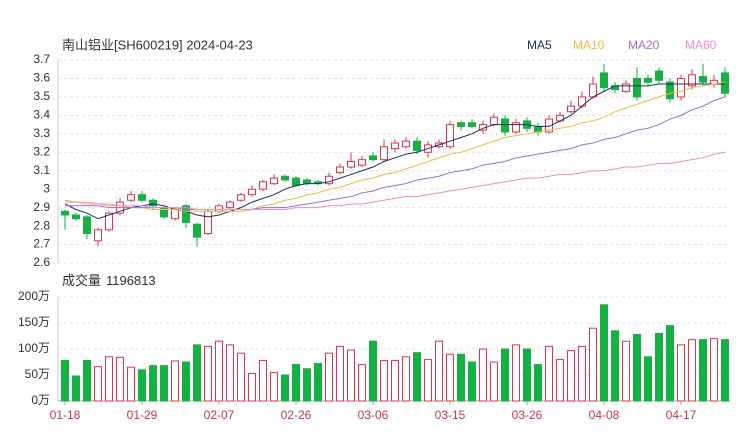 This screenshot has width=740, height=440. I want to click on x-tick-label: 03-06, so click(373, 415).